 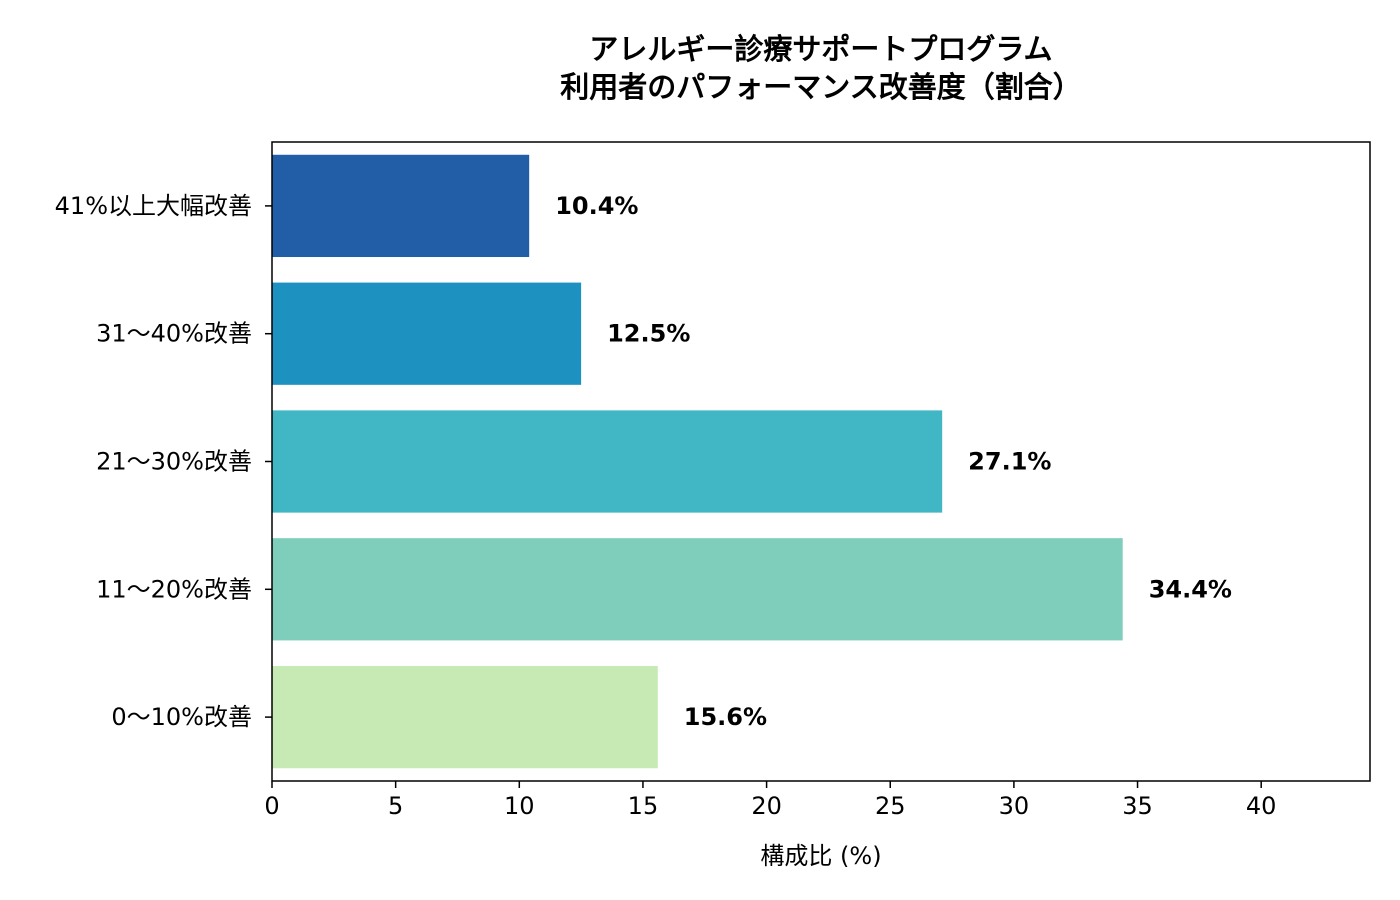 I want to click on x-tick-label-35: 35, so click(x=1137, y=806).